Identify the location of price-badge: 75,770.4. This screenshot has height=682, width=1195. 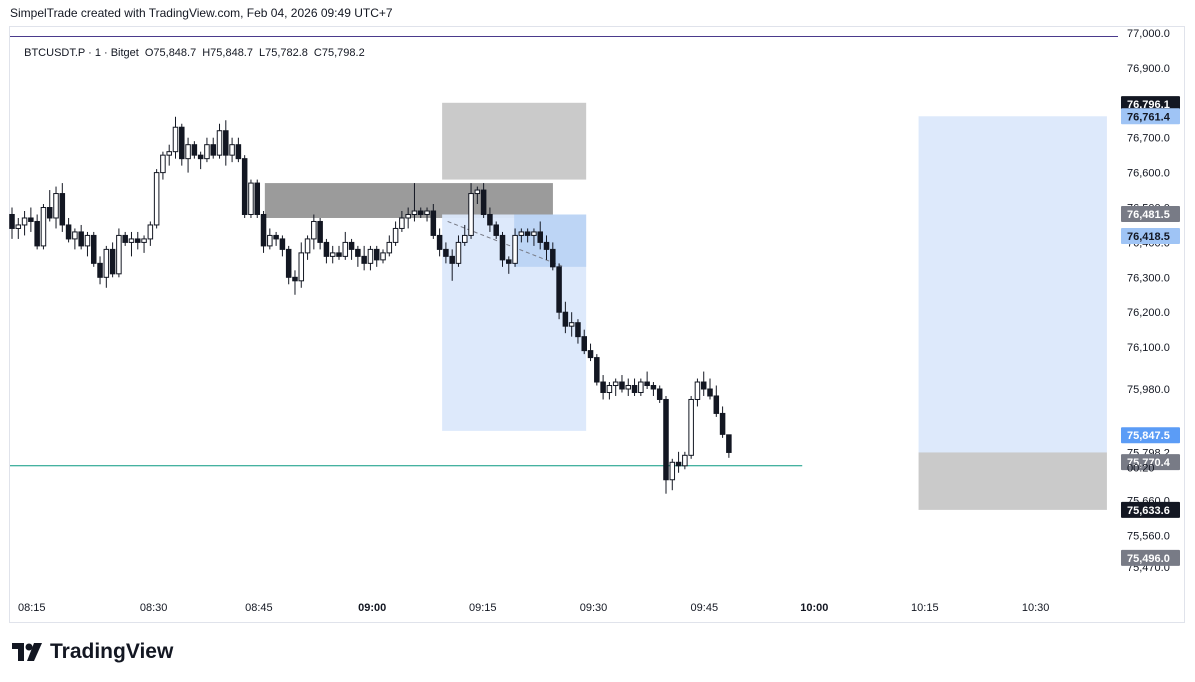
(1150, 462).